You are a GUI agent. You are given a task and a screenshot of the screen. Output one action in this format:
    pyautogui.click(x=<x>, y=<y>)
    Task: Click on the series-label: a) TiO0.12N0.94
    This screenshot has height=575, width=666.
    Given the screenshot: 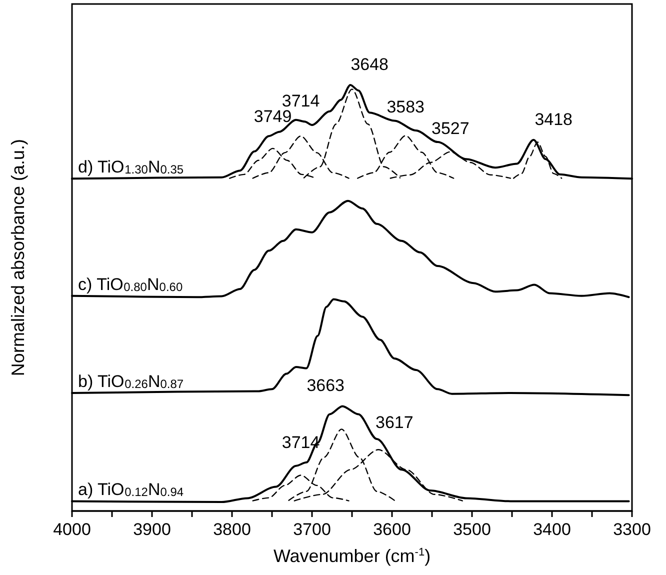 What is the action you would take?
    pyautogui.click(x=131, y=490)
    